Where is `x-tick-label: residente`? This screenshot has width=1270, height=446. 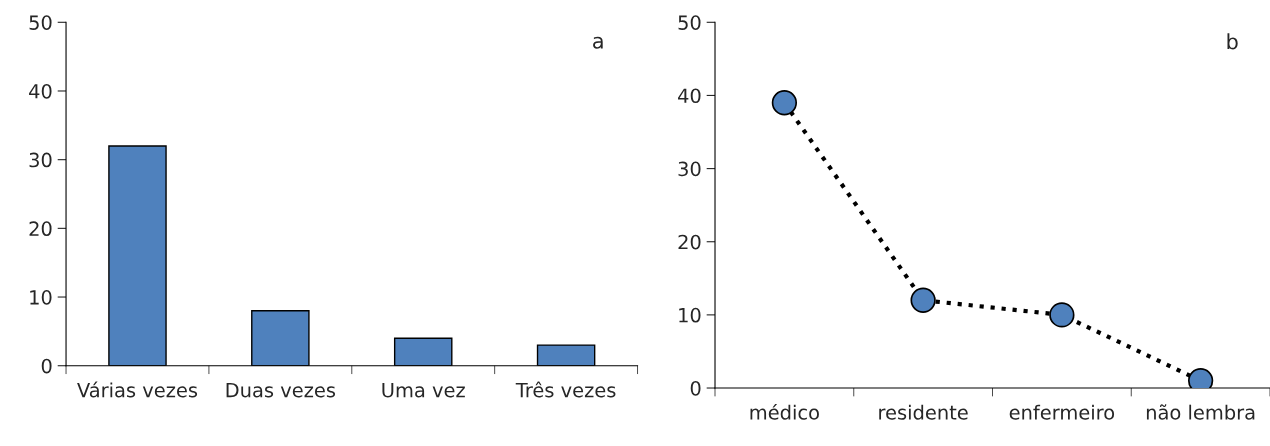 x-tick-label: residente is located at coordinates (923, 412).